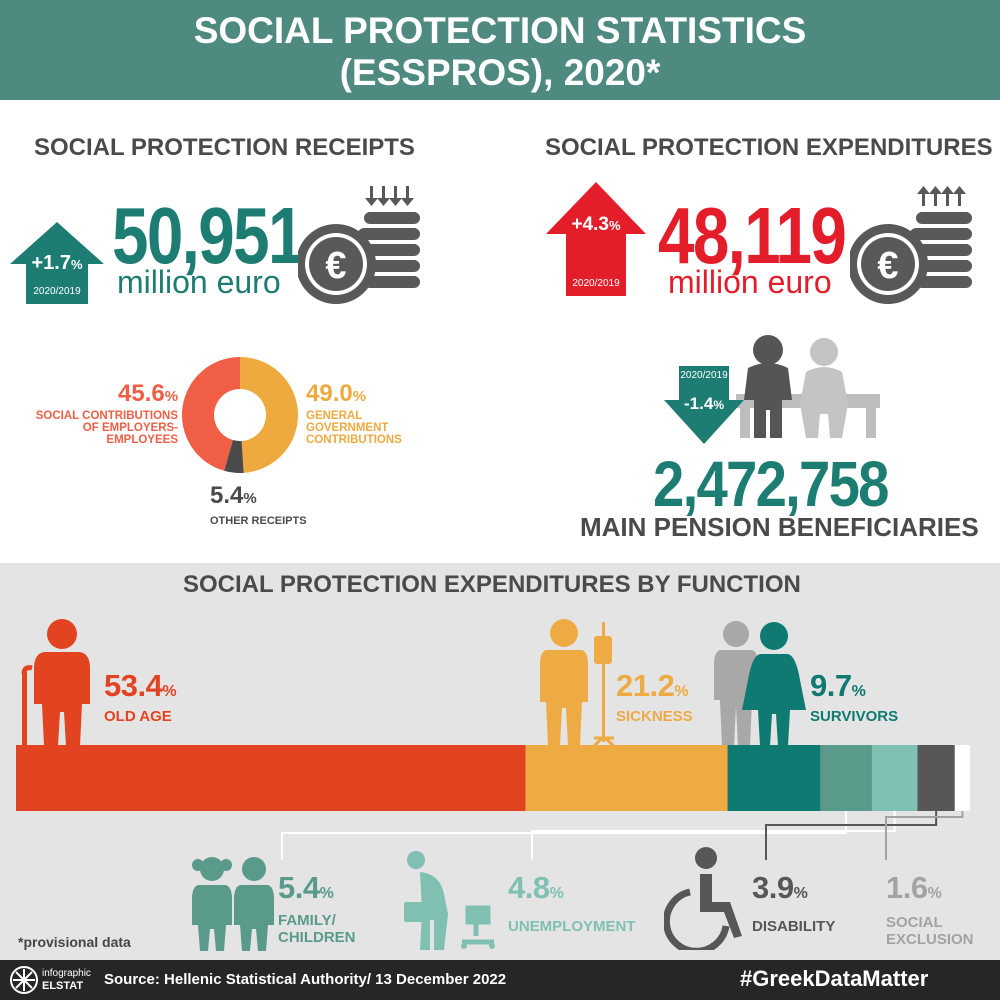 This screenshot has height=1000, width=1000. What do you see at coordinates (199, 282) in the screenshot?
I see `receipts-unit: million euro` at bounding box center [199, 282].